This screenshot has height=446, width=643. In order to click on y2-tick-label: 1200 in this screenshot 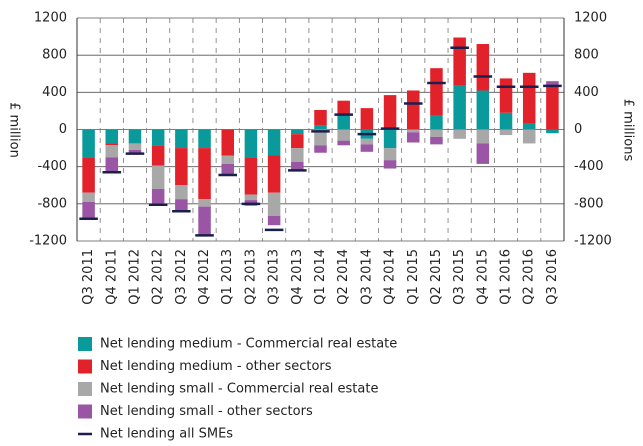, I will do `click(590, 18)`.